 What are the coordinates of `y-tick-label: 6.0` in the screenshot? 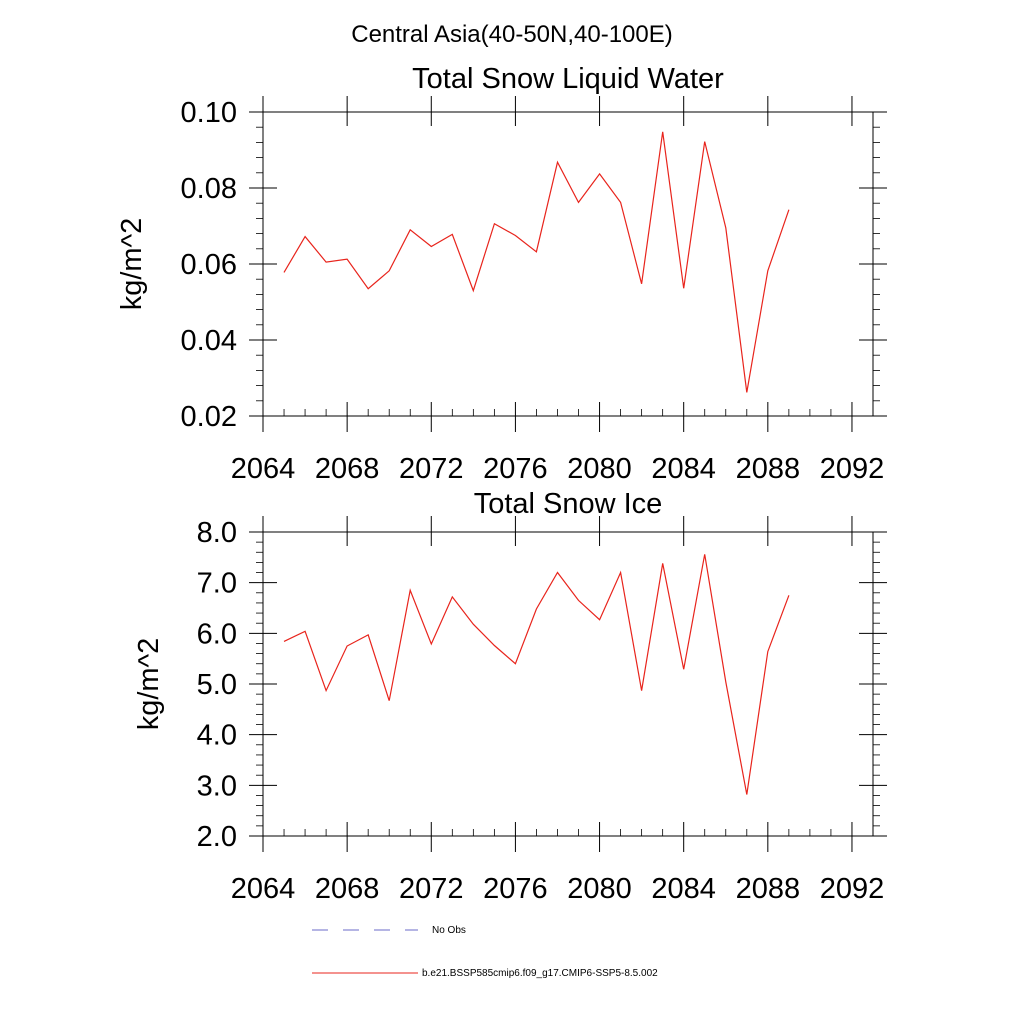 It's located at (217, 634).